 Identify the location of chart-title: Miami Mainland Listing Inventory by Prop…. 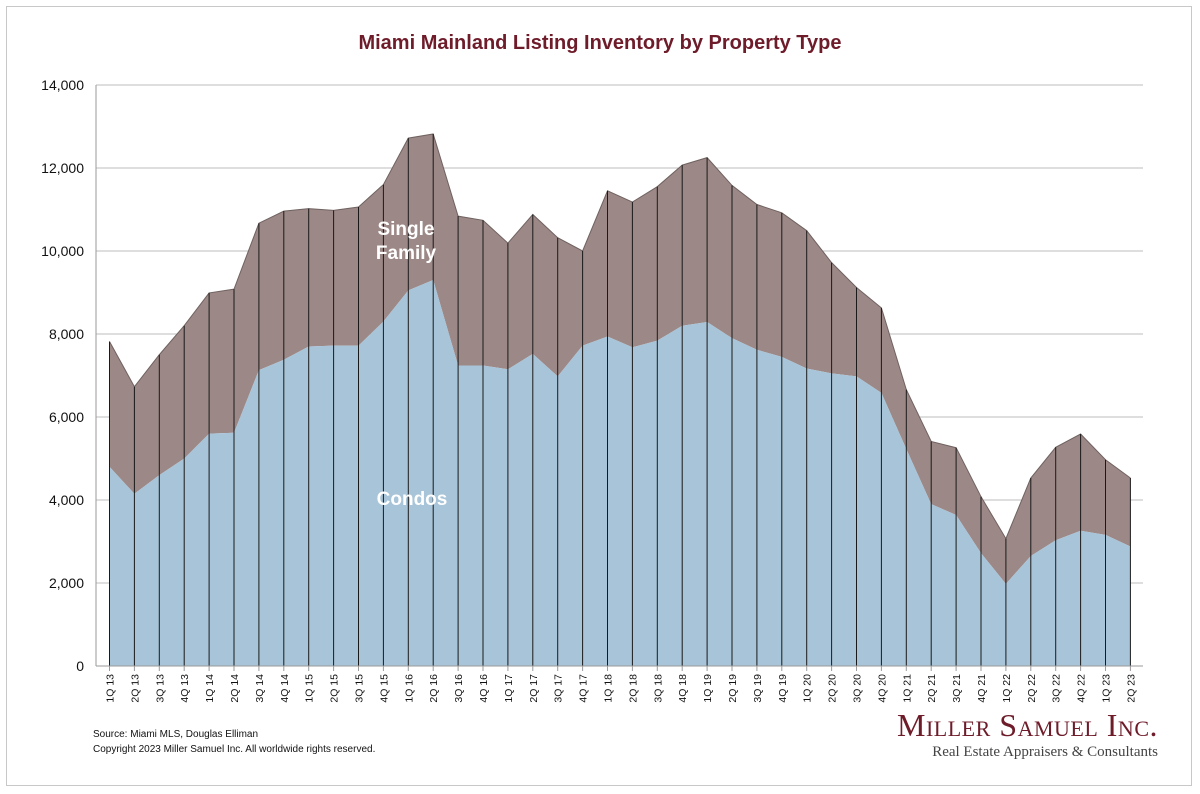
(600, 43).